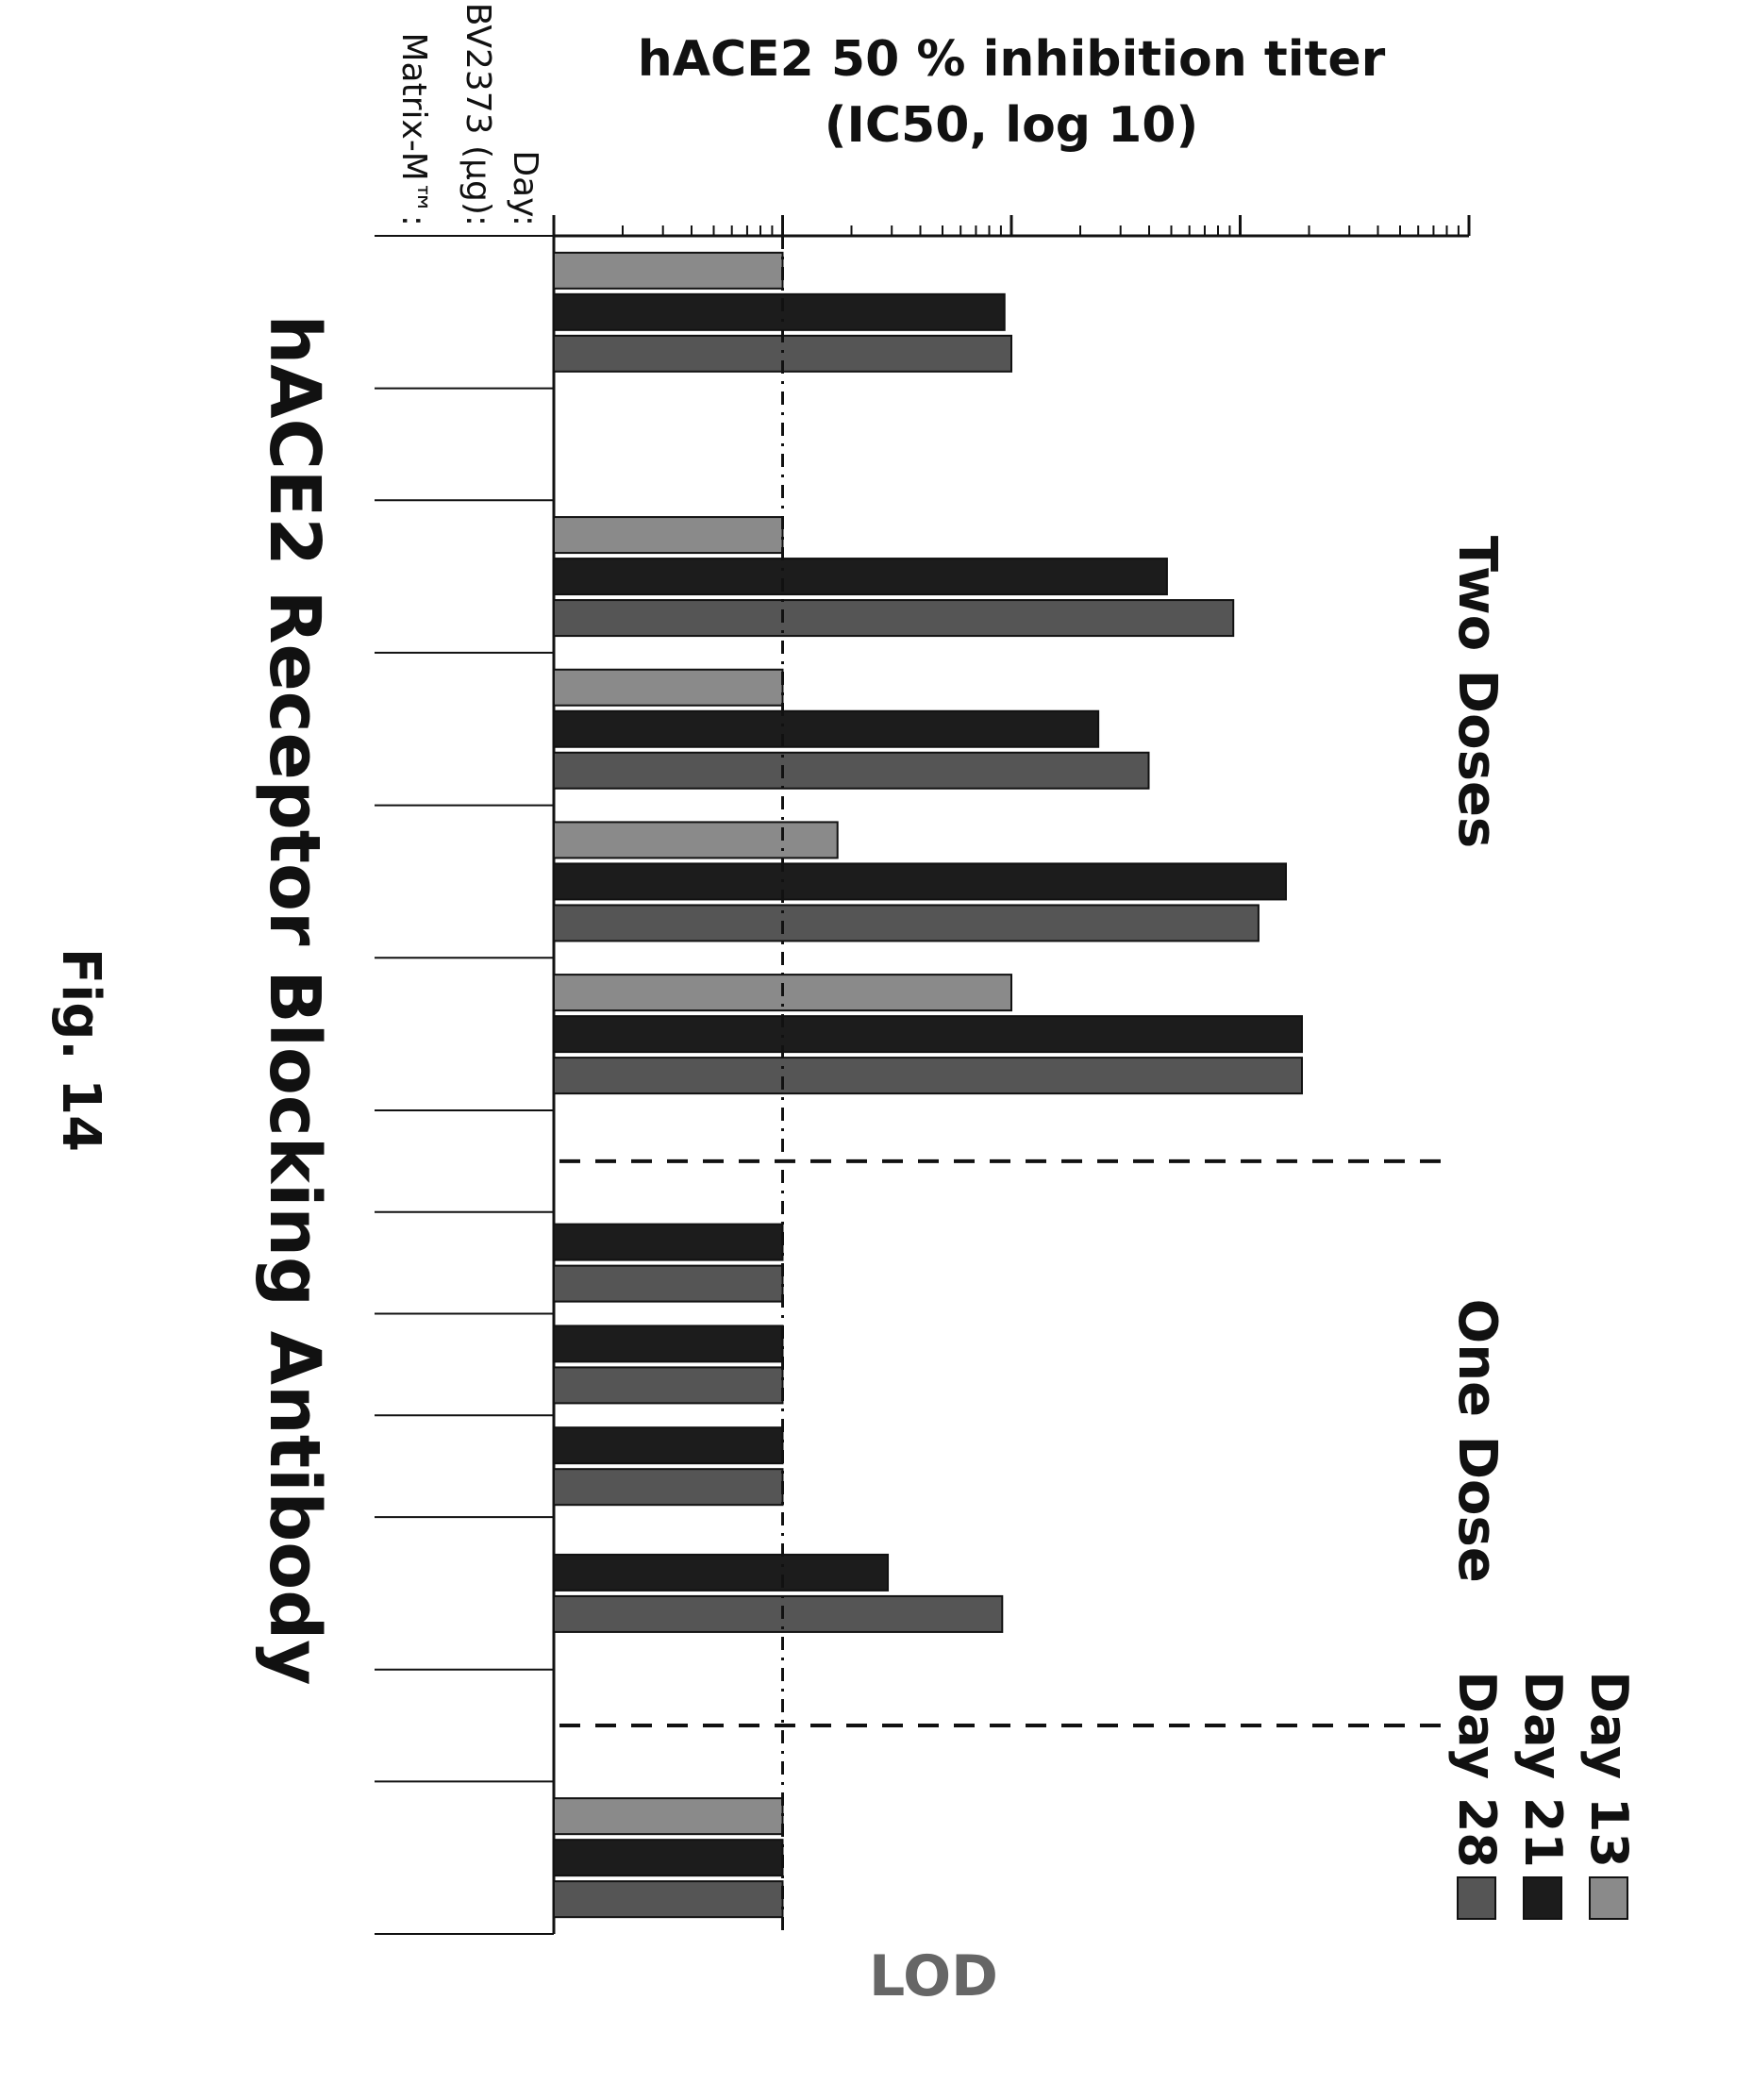 The height and width of the screenshot is (2100, 1752). What do you see at coordinates (1477, 692) in the screenshot?
I see `group-label-two-doses: Two Doses` at bounding box center [1477, 692].